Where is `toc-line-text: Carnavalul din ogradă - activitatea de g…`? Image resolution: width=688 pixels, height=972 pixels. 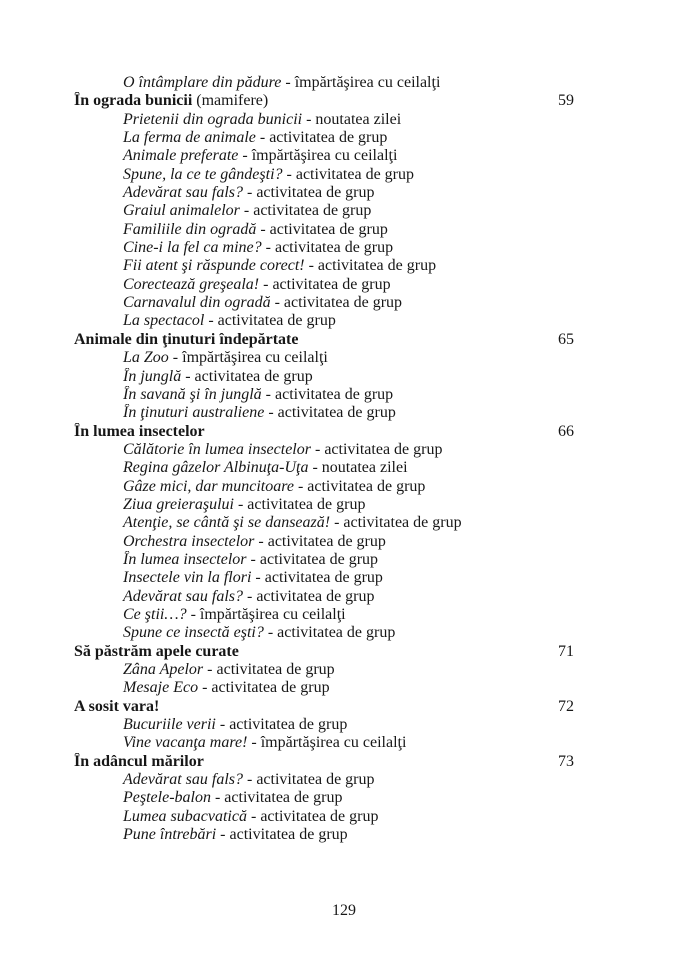
toc-line-text: Carnavalul din ogradă - activitatea de g… is located at coordinates (238, 303).